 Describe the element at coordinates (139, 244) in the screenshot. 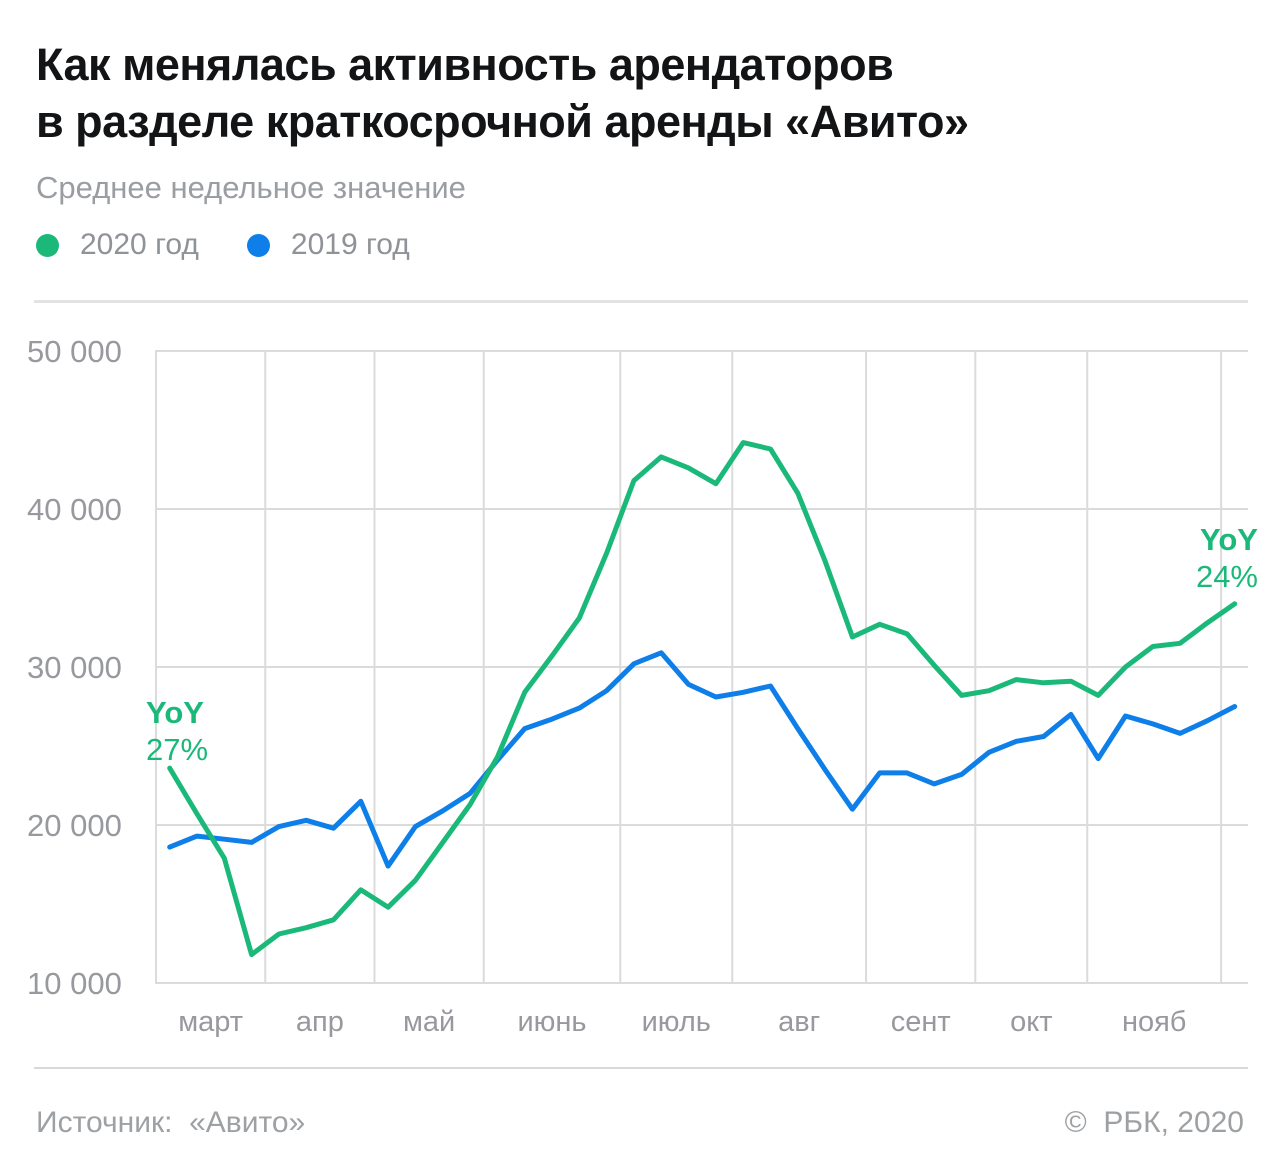

I see `legend-label-2020: 2020 год` at that location.